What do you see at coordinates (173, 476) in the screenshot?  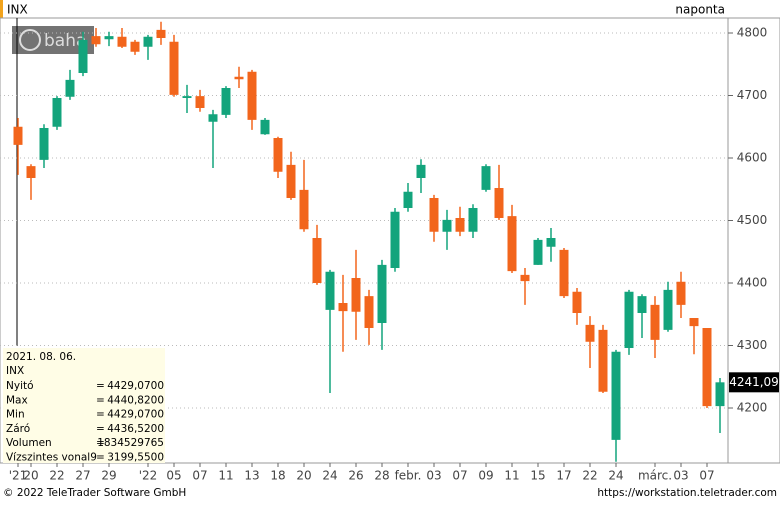 I see `x-tick-label: 05` at bounding box center [173, 476].